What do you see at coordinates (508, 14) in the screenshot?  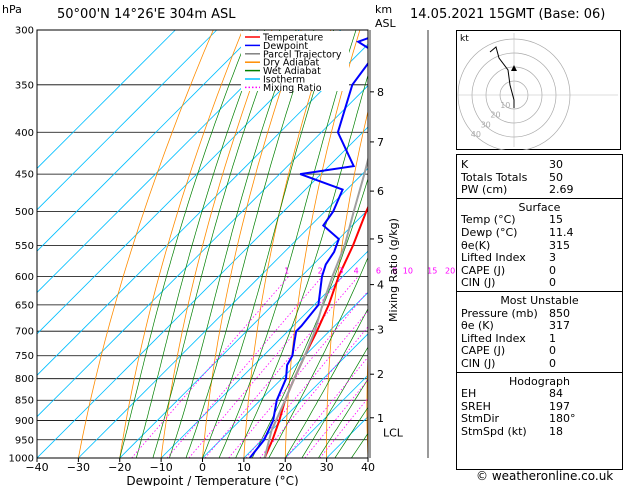 I see `datetime-title: 14.05.2021 15GMT (Base: 06)` at bounding box center [508, 14].